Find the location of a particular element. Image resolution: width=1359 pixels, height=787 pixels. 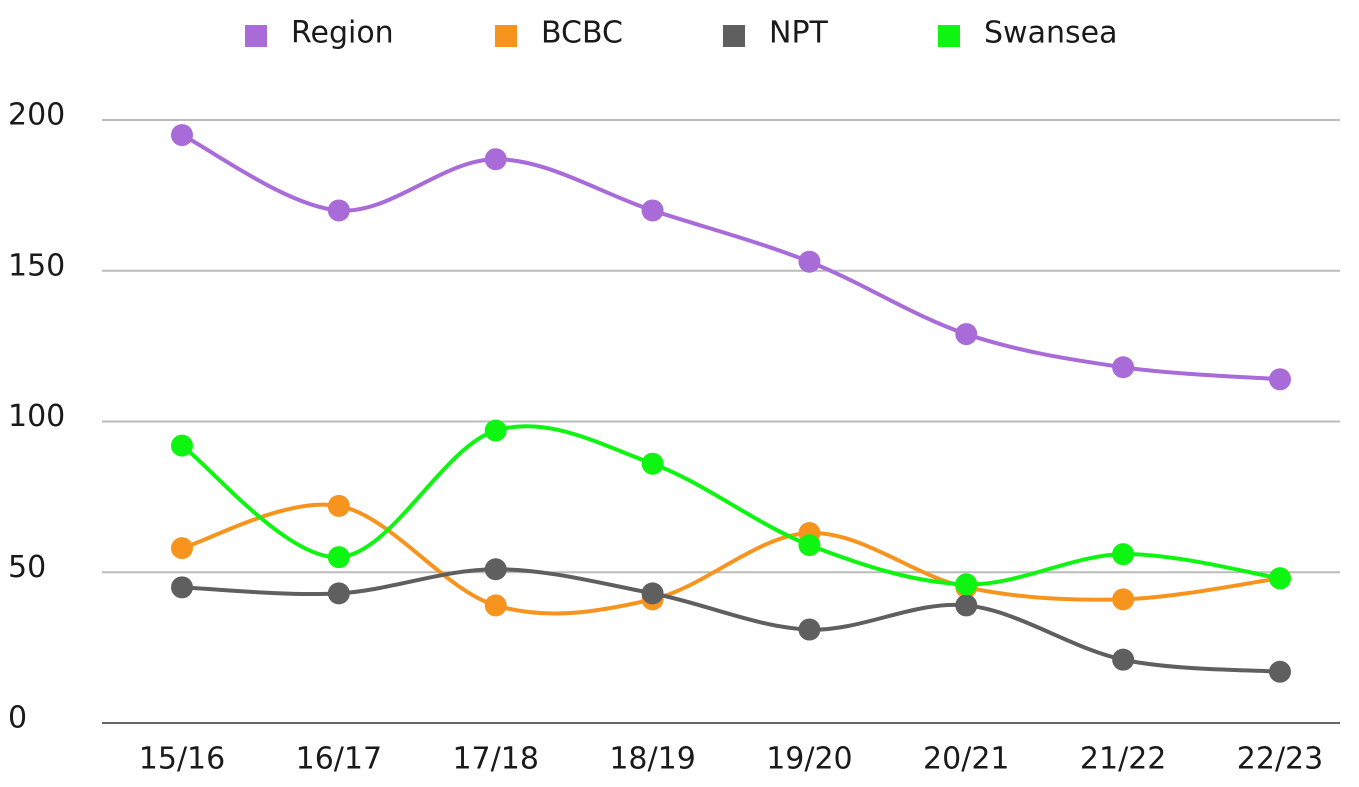

x-tick-label: 18/19 is located at coordinates (652, 759).